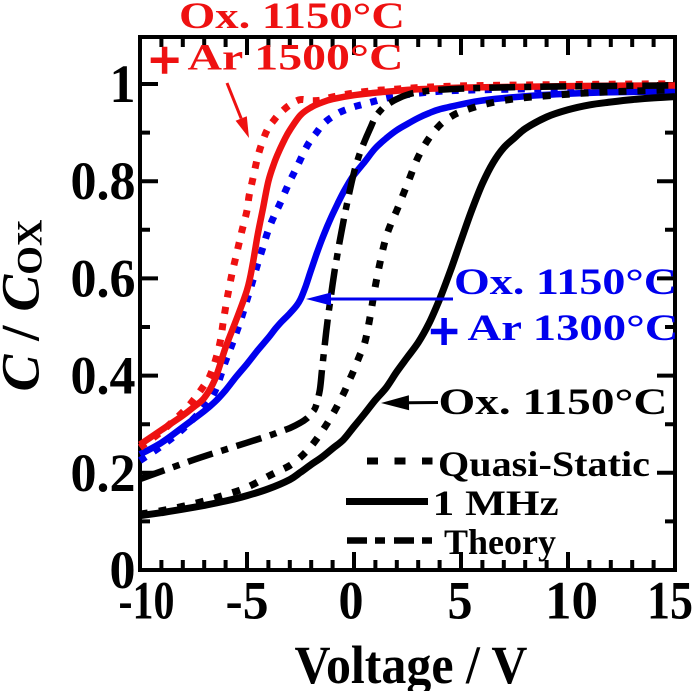 The height and width of the screenshot is (691, 700). What do you see at coordinates (147, 601) in the screenshot?
I see `svg-text: -10` at bounding box center [147, 601].